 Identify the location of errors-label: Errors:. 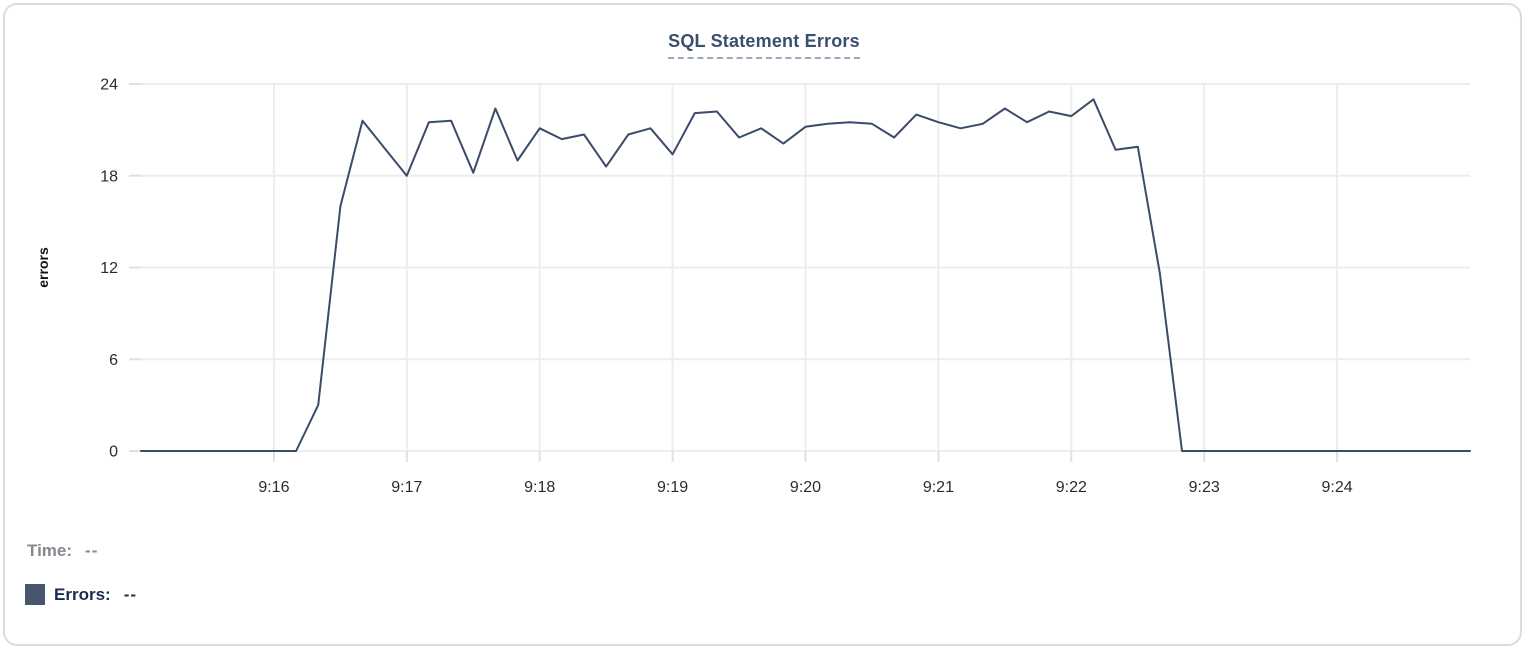
(82, 594).